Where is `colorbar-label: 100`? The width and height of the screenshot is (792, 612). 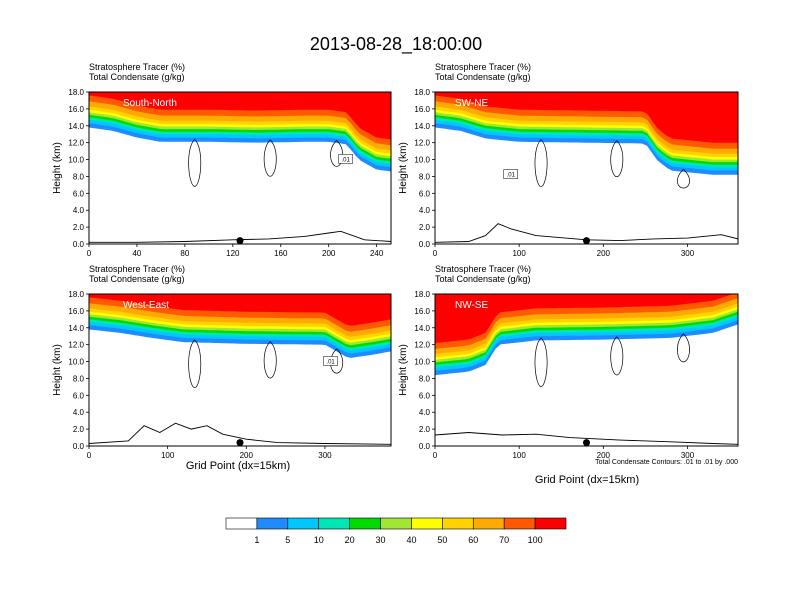 colorbar-label: 100 is located at coordinates (535, 540).